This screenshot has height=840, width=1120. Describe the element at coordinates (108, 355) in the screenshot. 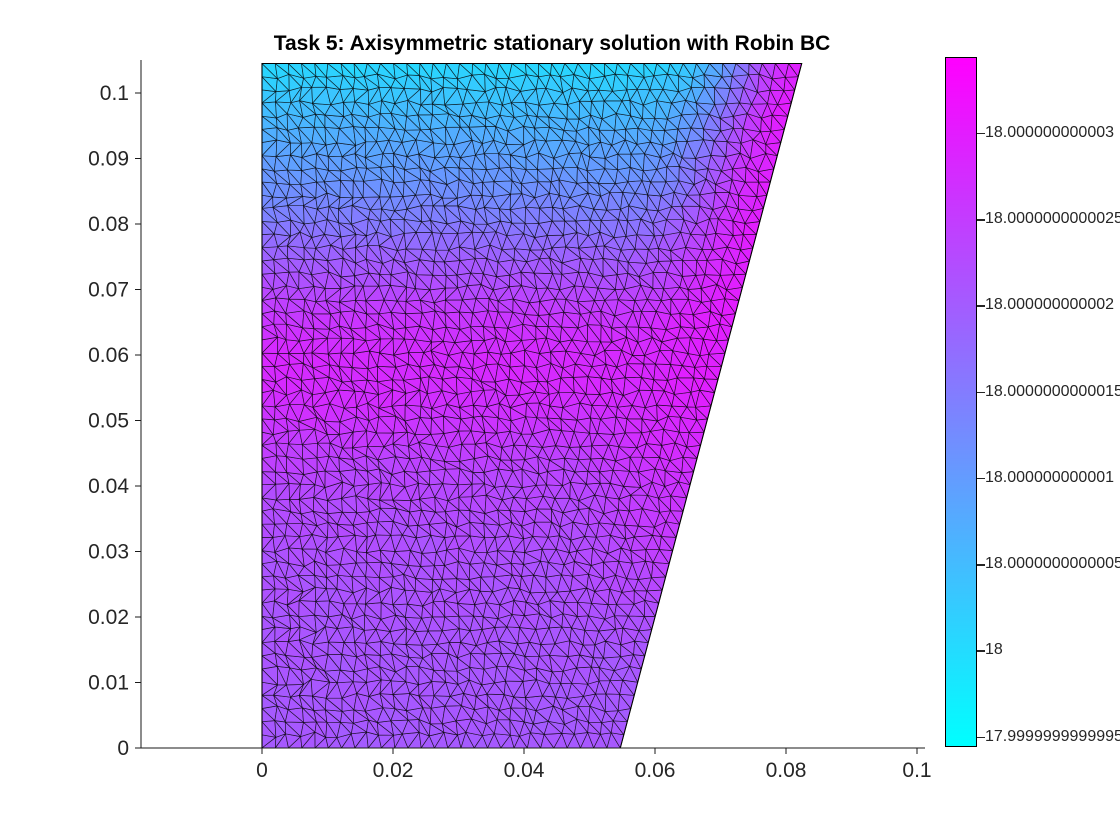

I see `y-tick-label: 0.06` at that location.